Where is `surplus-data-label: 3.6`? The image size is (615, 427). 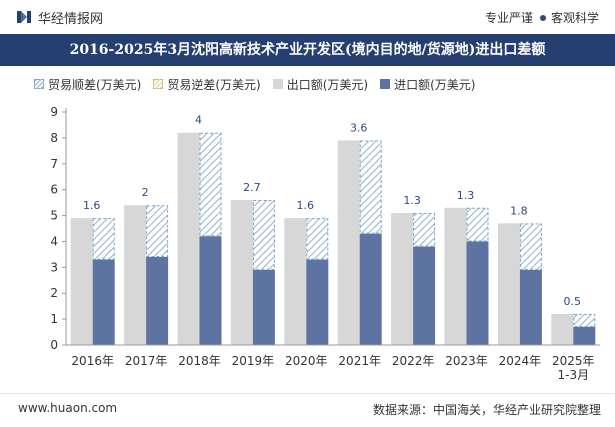
surplus-data-label: 3.6 is located at coordinates (359, 127).